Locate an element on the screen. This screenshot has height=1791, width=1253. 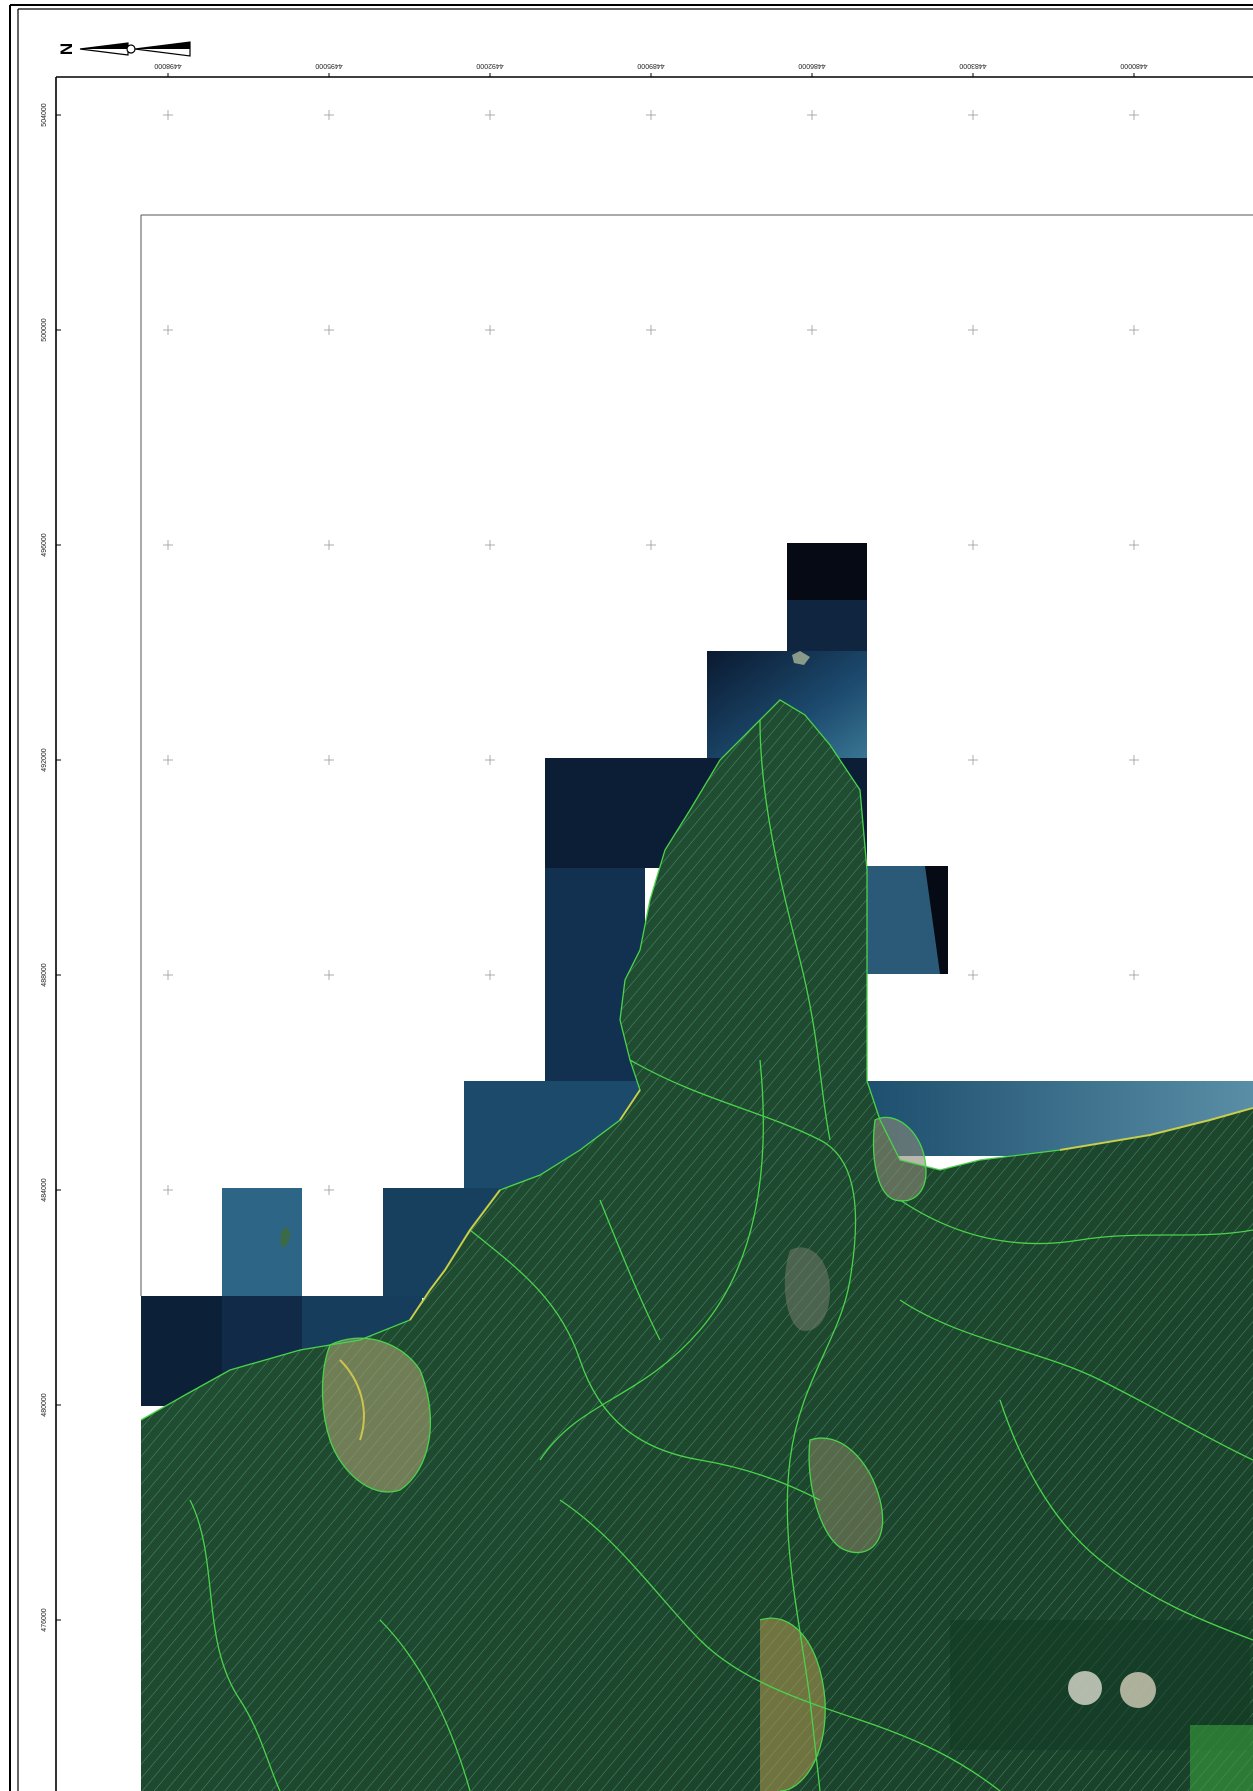
north-arrow-letter: N is located at coordinates (66, 49).